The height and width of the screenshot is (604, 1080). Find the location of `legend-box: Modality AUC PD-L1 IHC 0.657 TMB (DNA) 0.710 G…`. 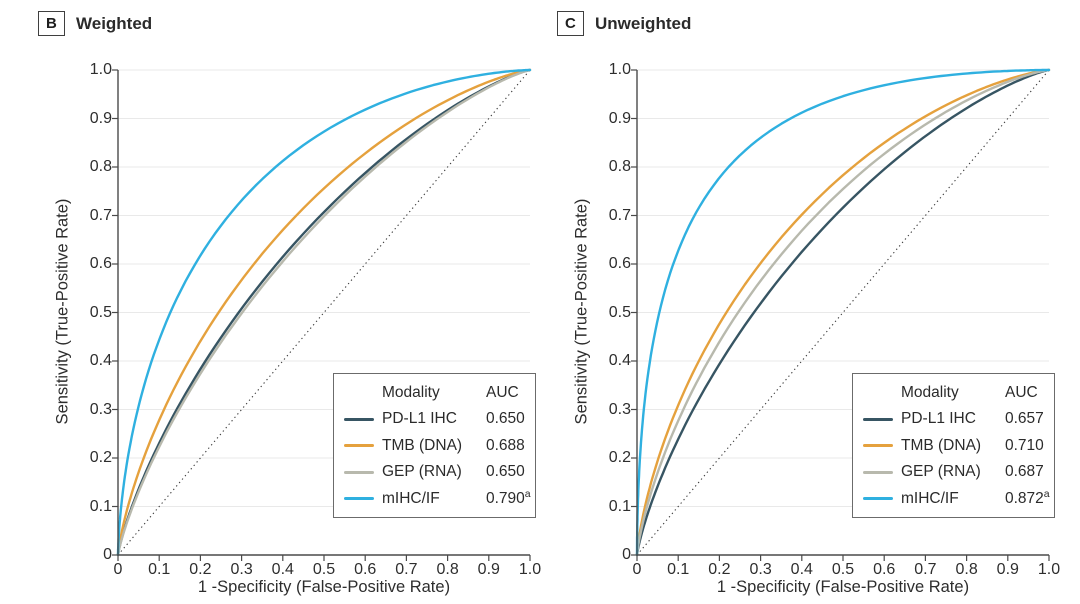

legend-box: Modality AUC PD-L1 IHC 0.657 TMB (DNA) 0.710 G… is located at coordinates (953, 445).